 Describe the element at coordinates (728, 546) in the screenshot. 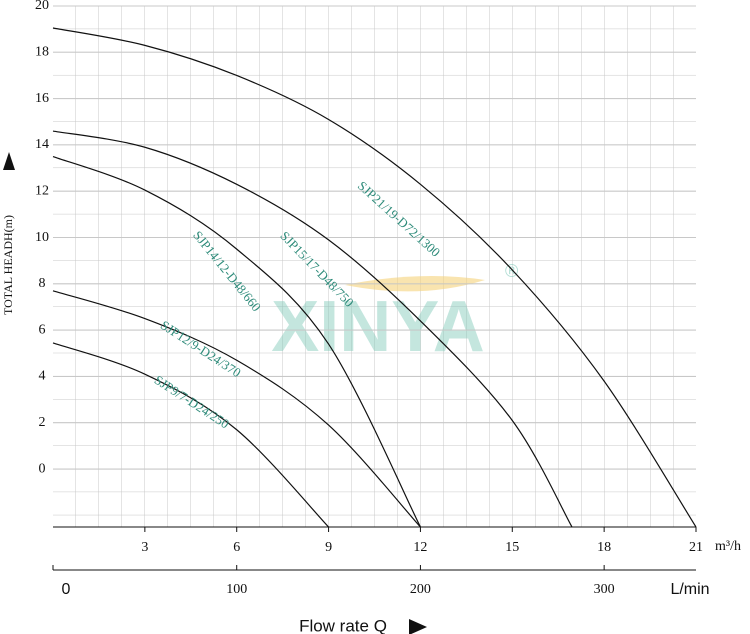

I see `x-unit: m³/h` at that location.